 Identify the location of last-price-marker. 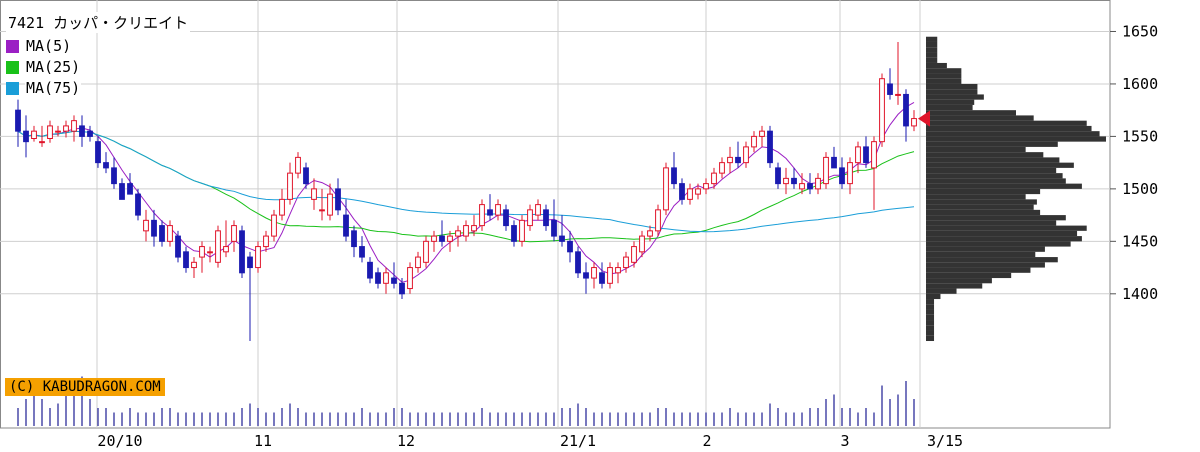
(924, 118).